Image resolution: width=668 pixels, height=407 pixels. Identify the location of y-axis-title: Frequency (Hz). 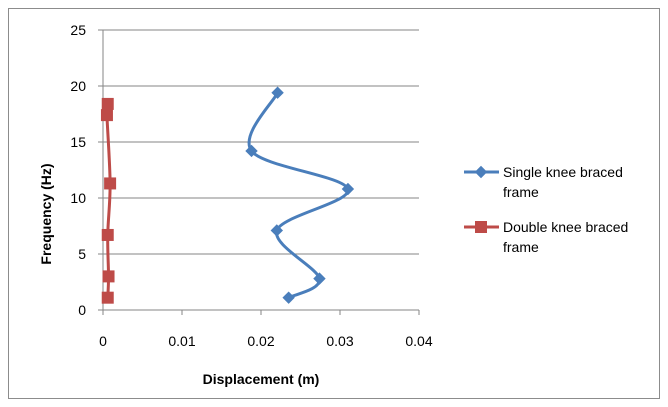
(46, 213).